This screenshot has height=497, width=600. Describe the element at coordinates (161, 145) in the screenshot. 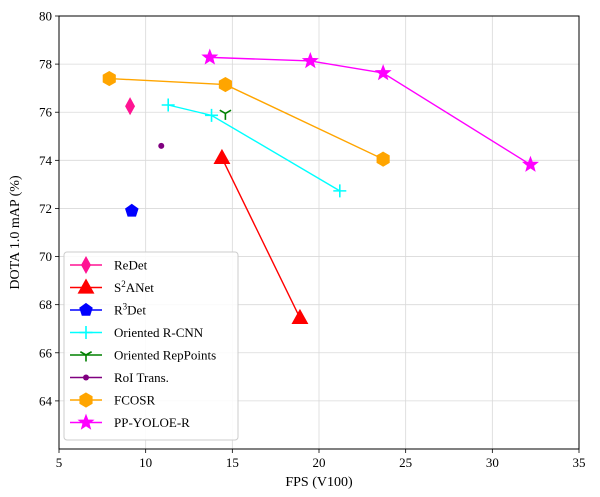

I see `point-roi-trans` at that location.